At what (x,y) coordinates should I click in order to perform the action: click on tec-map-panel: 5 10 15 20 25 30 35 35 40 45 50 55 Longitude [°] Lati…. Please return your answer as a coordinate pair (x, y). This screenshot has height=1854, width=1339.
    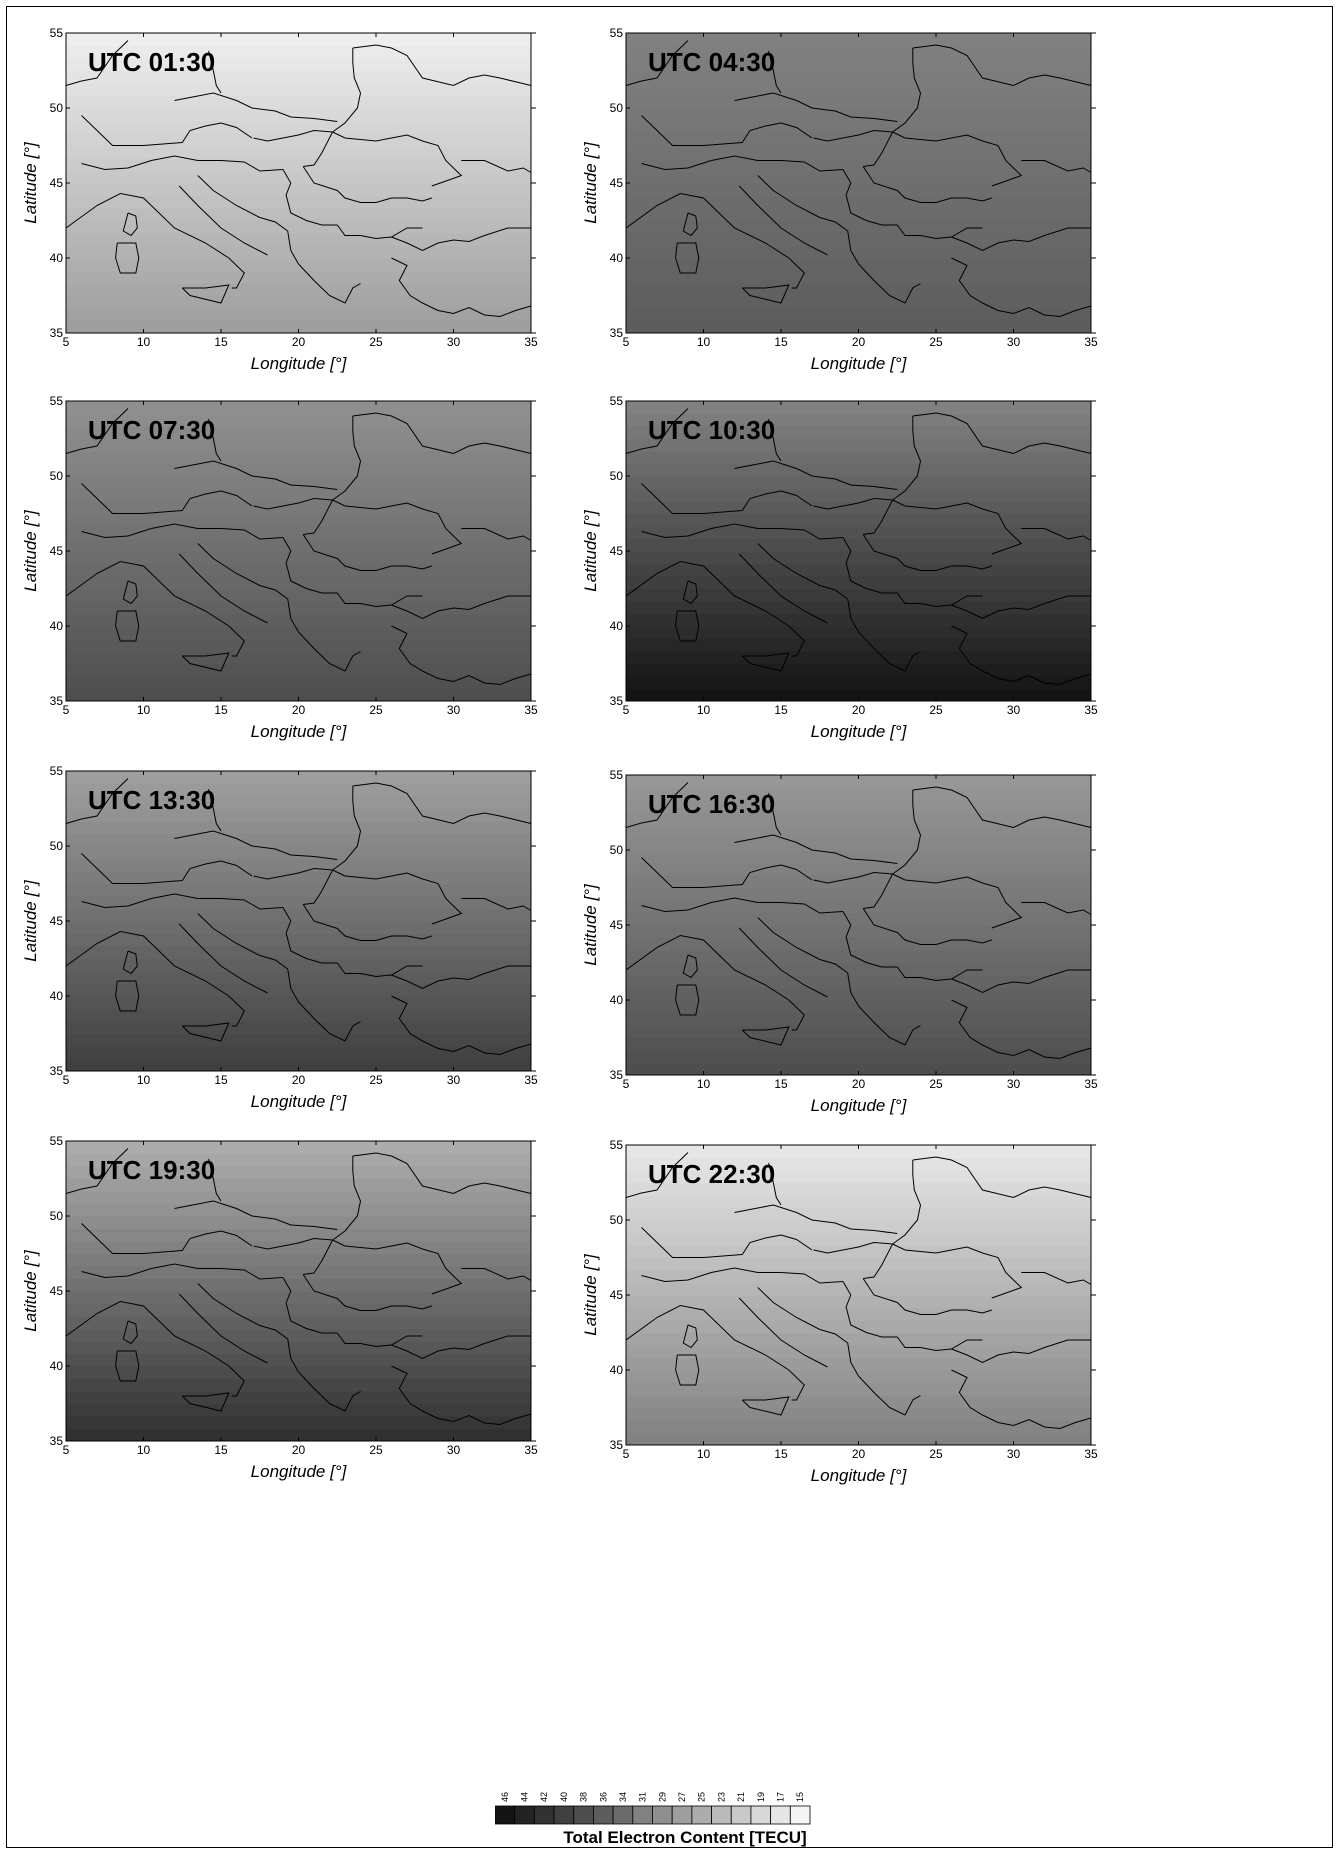
    Looking at the image, I should click on (278, 205).